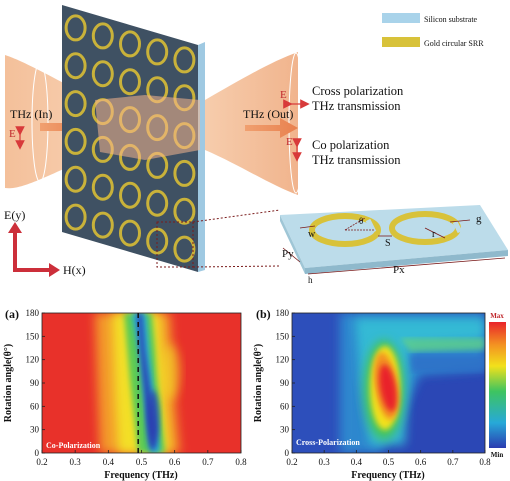 The image size is (510, 481). What do you see at coordinates (288, 254) in the screenshot?
I see `label-Py: Py` at bounding box center [288, 254].